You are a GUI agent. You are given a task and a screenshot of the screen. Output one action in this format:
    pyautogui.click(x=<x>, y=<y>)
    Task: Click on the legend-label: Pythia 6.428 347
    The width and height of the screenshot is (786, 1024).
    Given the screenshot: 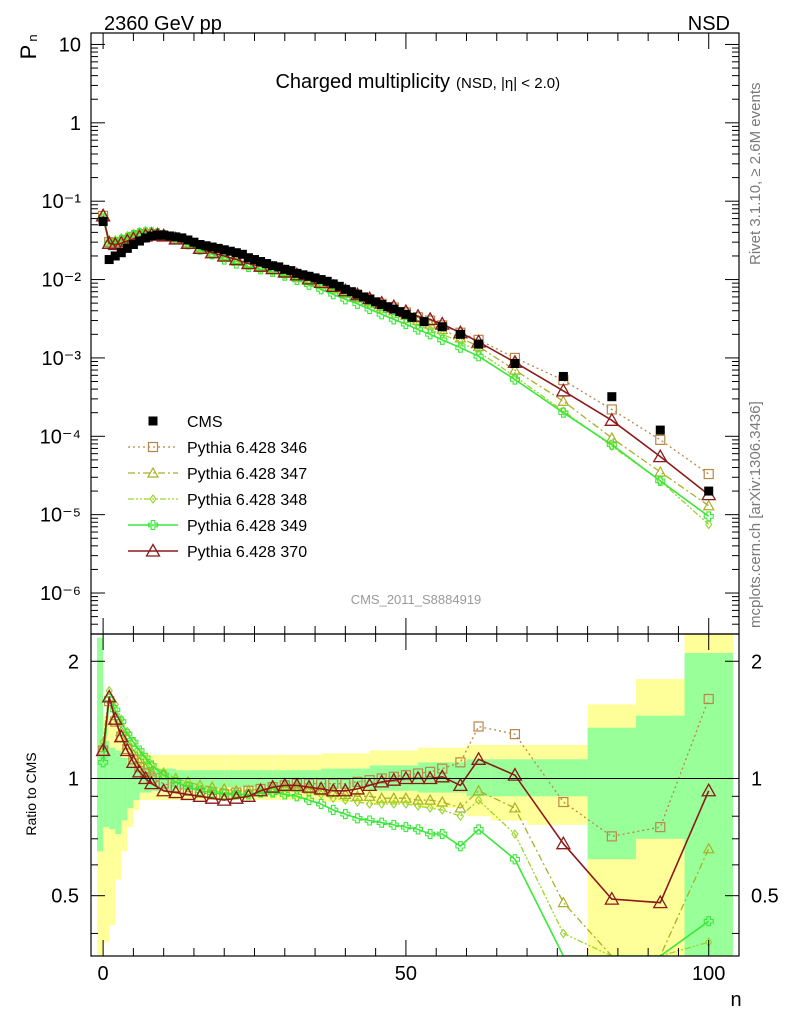 What is the action you would take?
    pyautogui.click(x=247, y=474)
    